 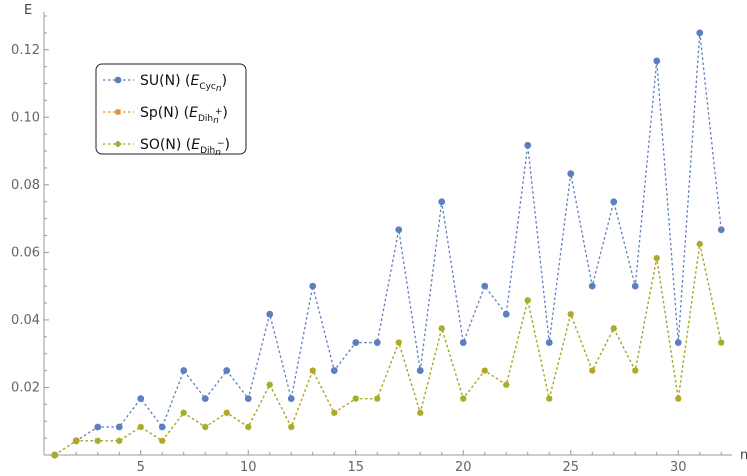 What do you see at coordinates (463, 467) in the screenshot?
I see `x-tick-label: 20` at bounding box center [463, 467].